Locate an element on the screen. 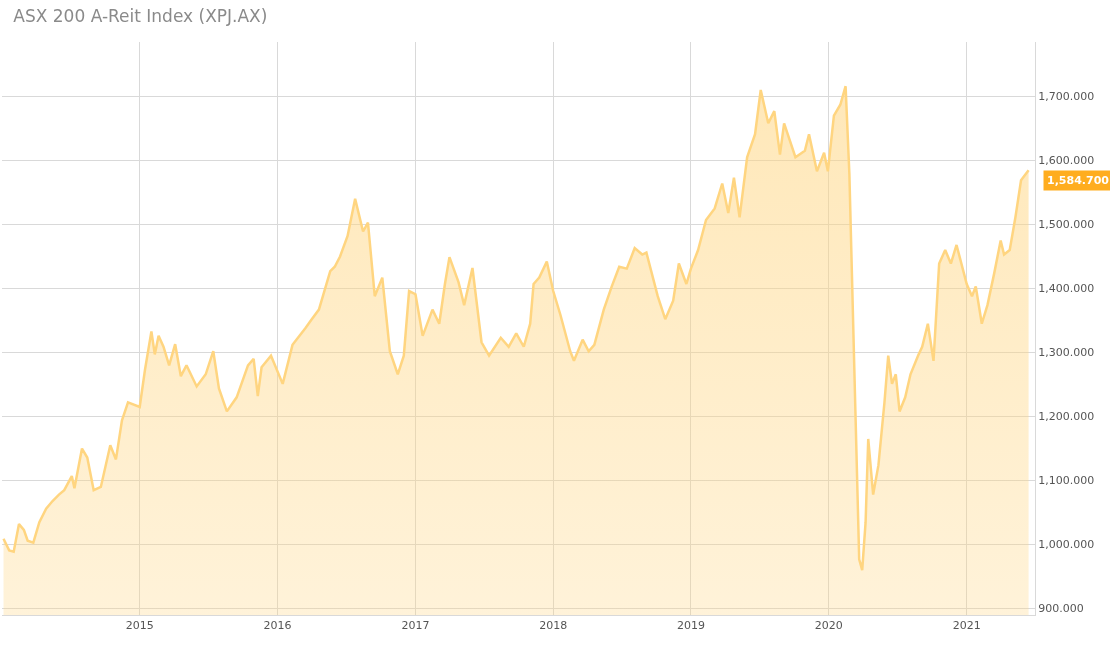  x-tick-label: 2015 is located at coordinates (139, 626).